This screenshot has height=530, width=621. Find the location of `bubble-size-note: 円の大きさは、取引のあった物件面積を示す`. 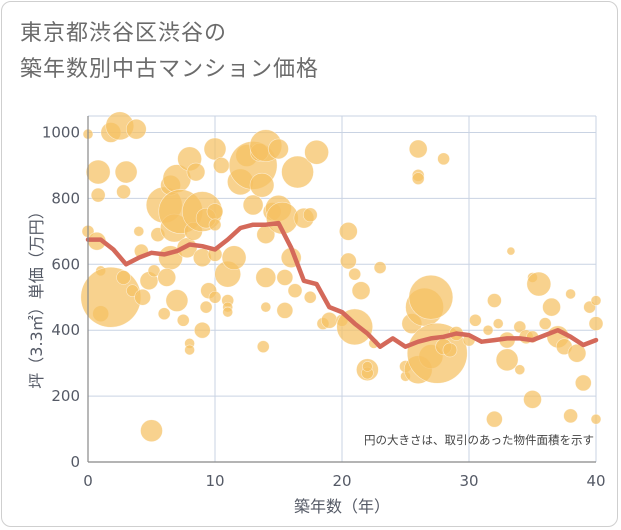

bubble-size-note: 円の大きさは、取引のあった物件面積を示す is located at coordinates (479, 440).